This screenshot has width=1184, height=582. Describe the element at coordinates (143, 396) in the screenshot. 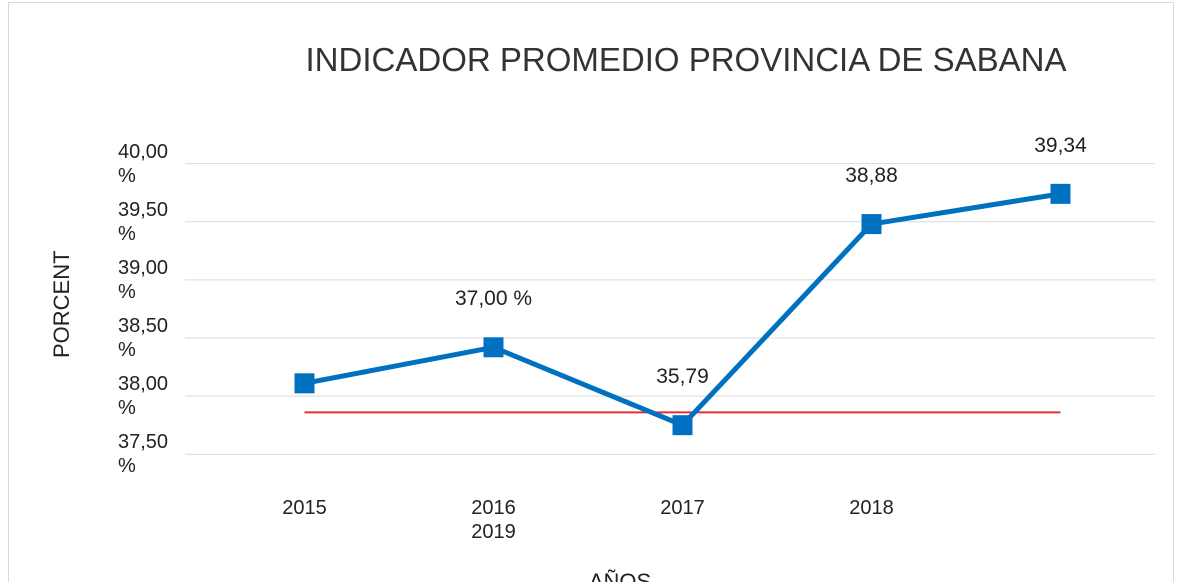

I see `y-tick-label: 38,00 %` at that location.